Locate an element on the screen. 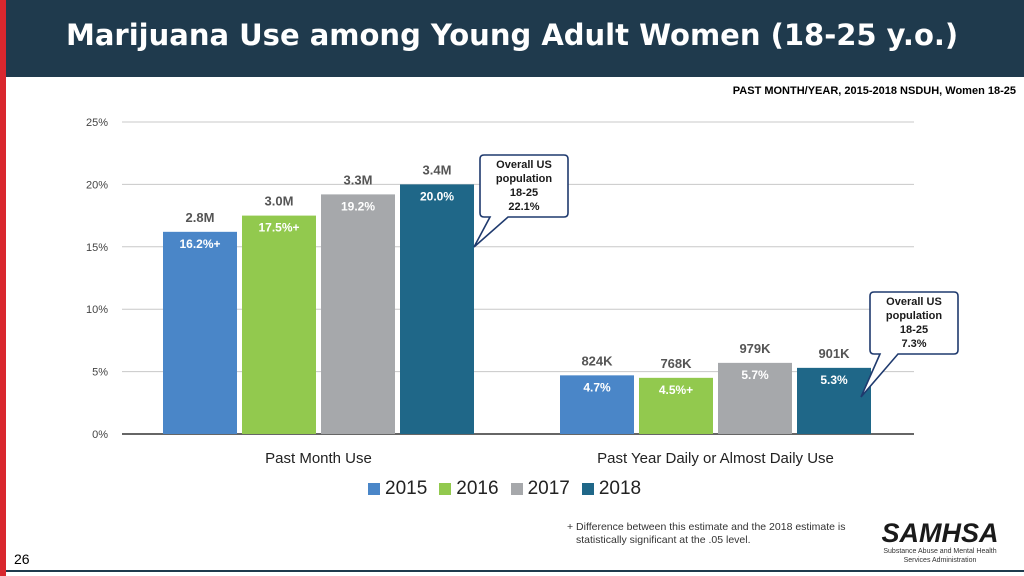 This screenshot has height=576, width=1024. y-tick-label: 20% is located at coordinates (97, 185).